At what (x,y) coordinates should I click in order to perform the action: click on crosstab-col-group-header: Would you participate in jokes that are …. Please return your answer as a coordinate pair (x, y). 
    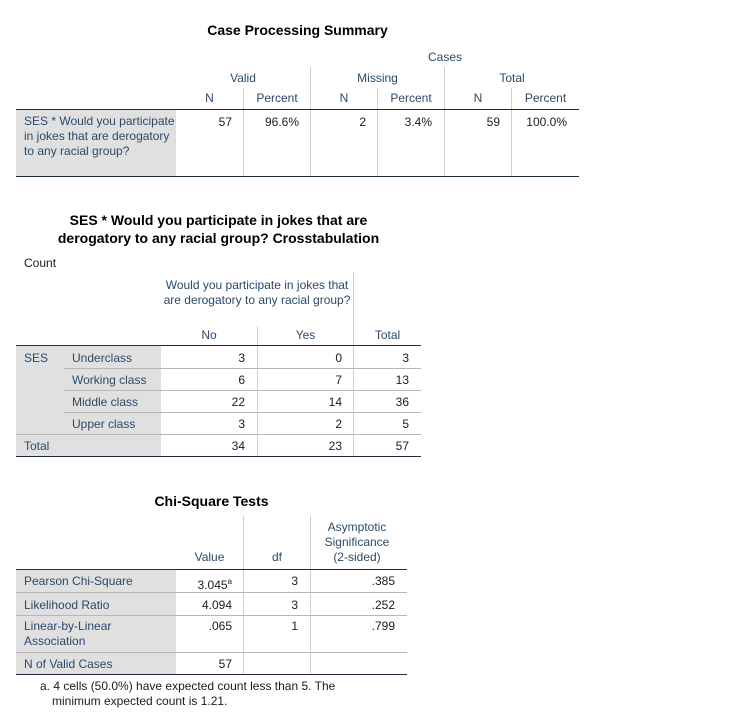
    Looking at the image, I should click on (257, 292).